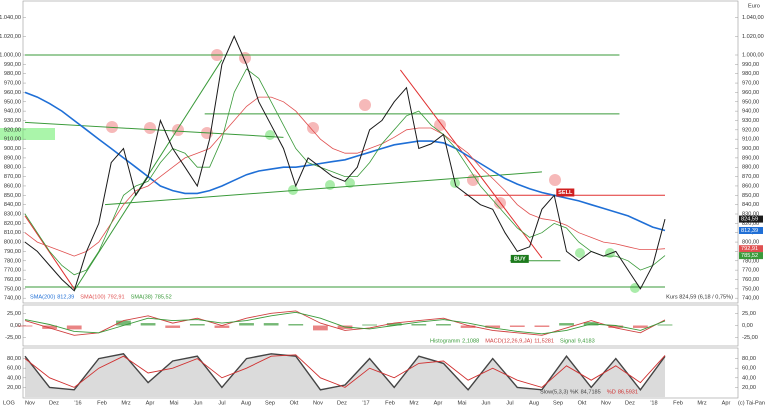  I want to click on y-tick-label-right: 60,00, so click(749, 369).